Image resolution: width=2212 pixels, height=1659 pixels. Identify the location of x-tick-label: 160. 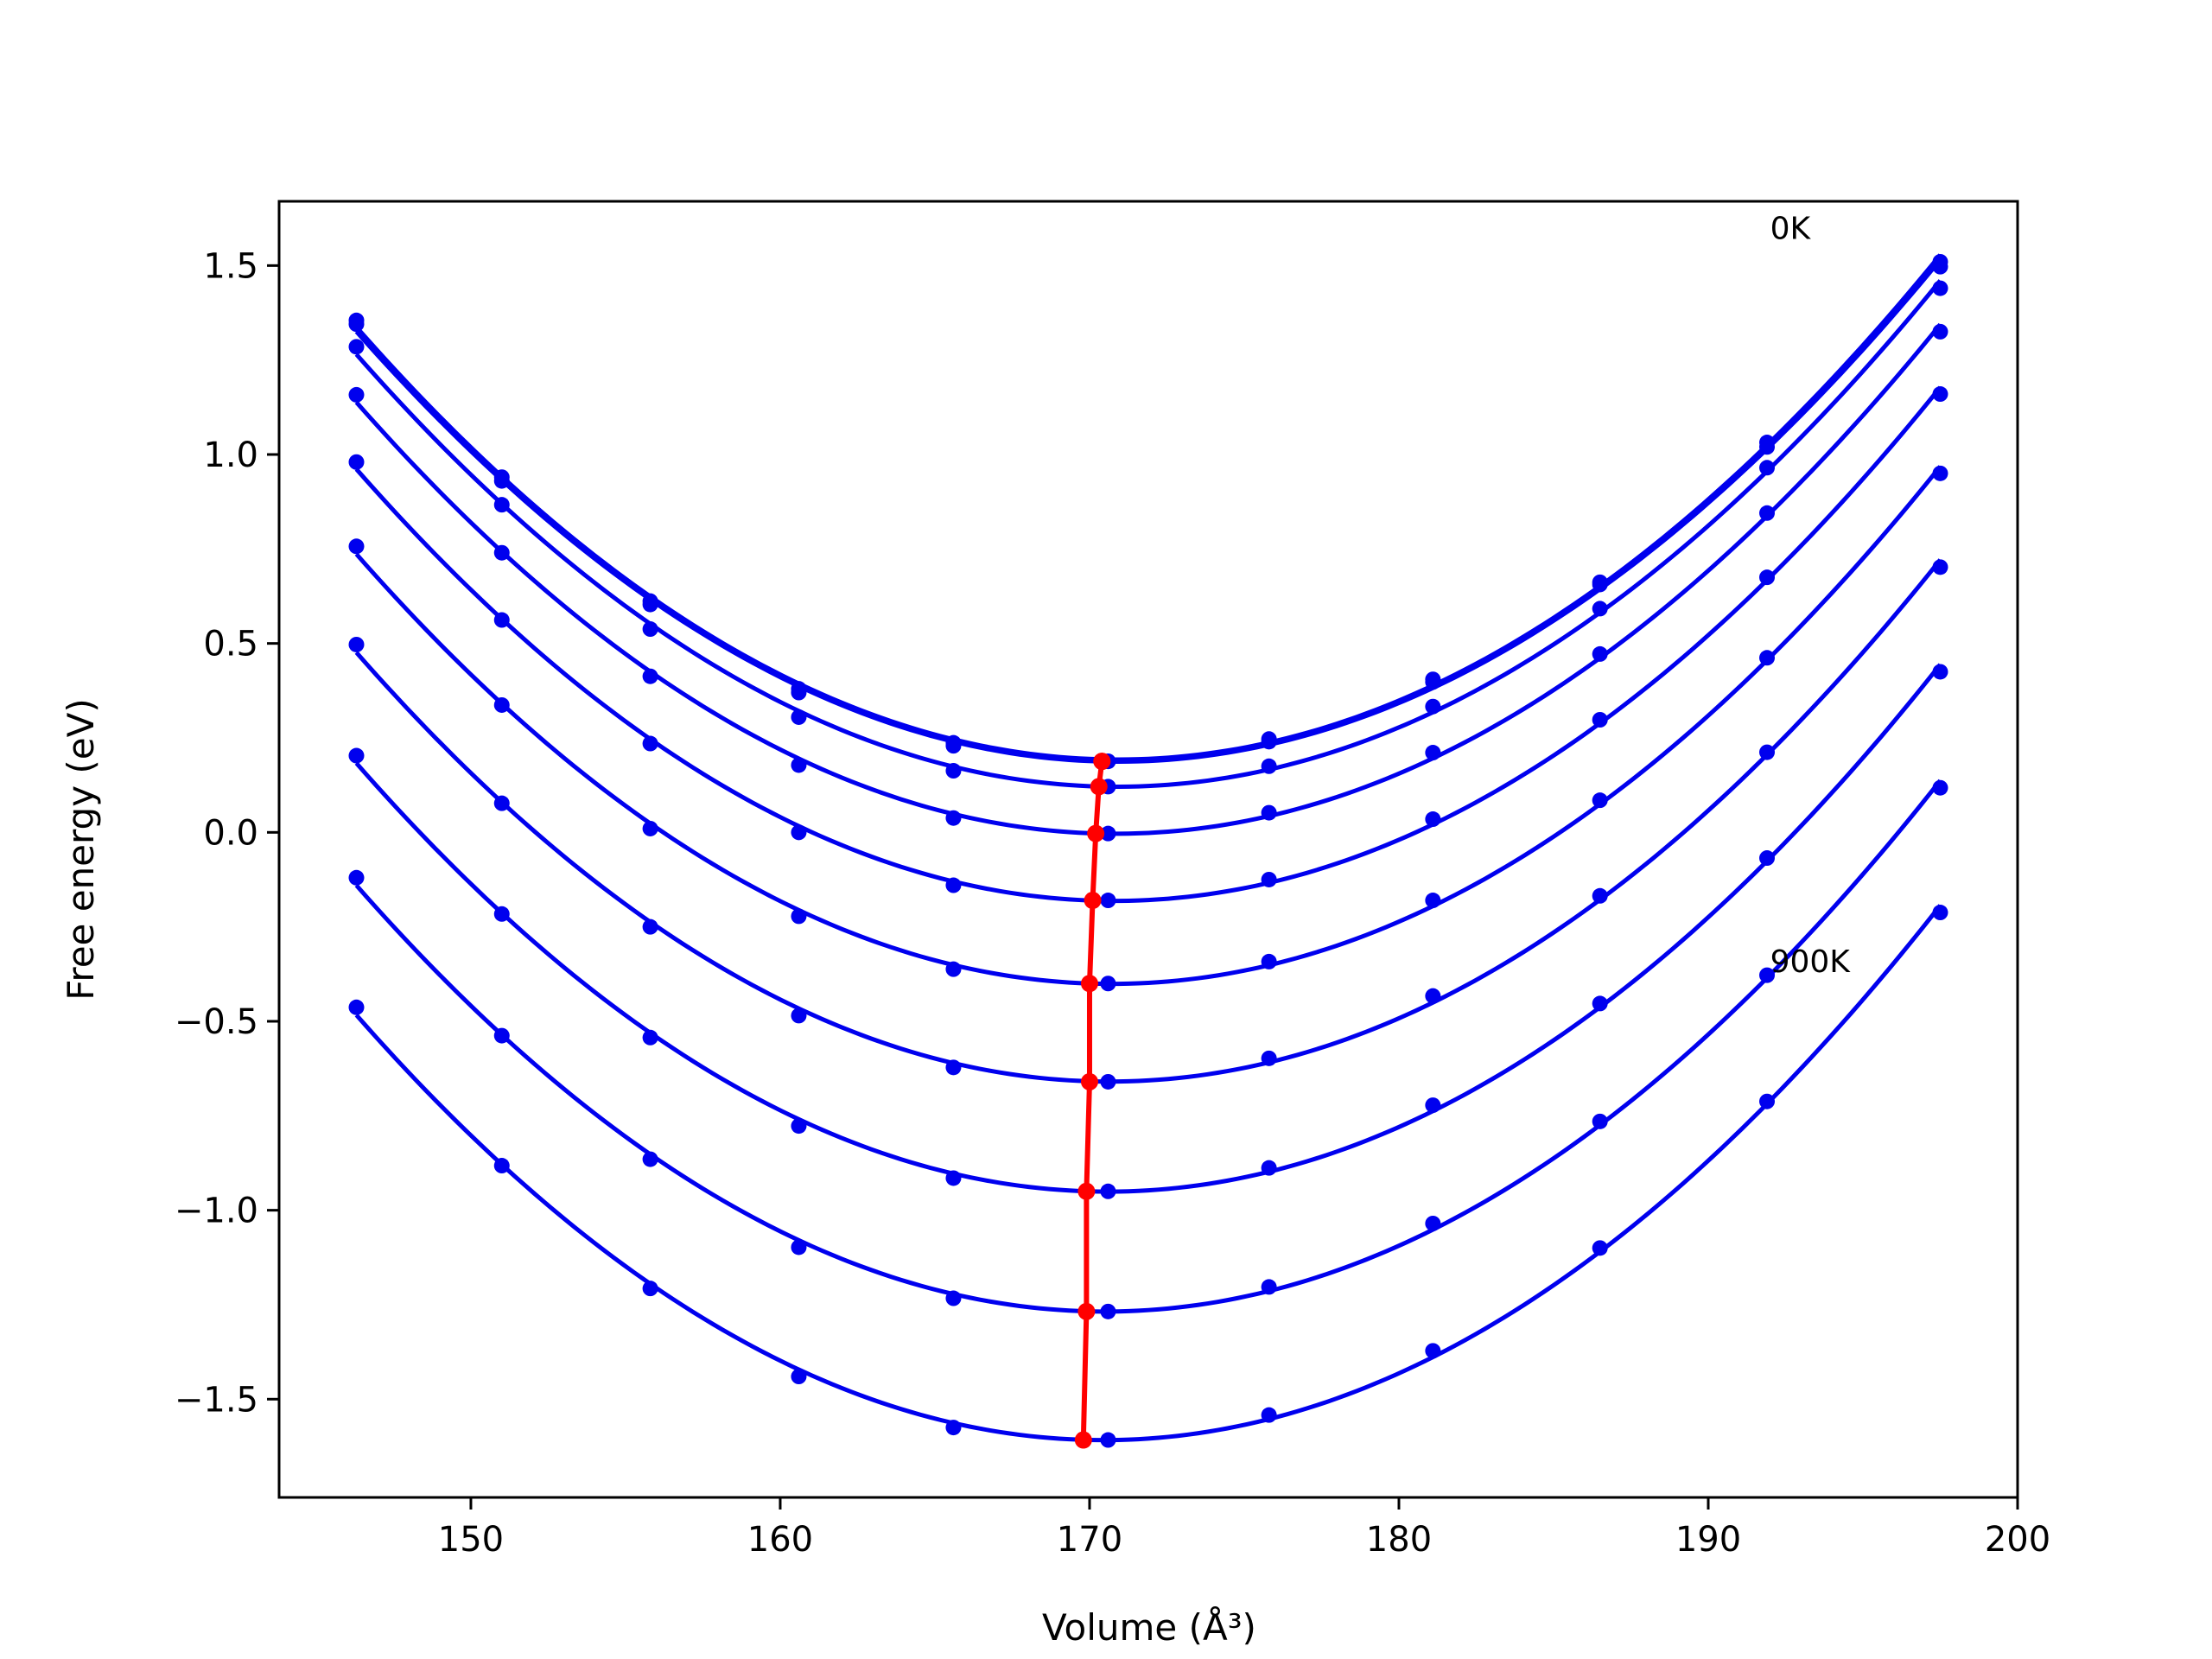
(780, 1540).